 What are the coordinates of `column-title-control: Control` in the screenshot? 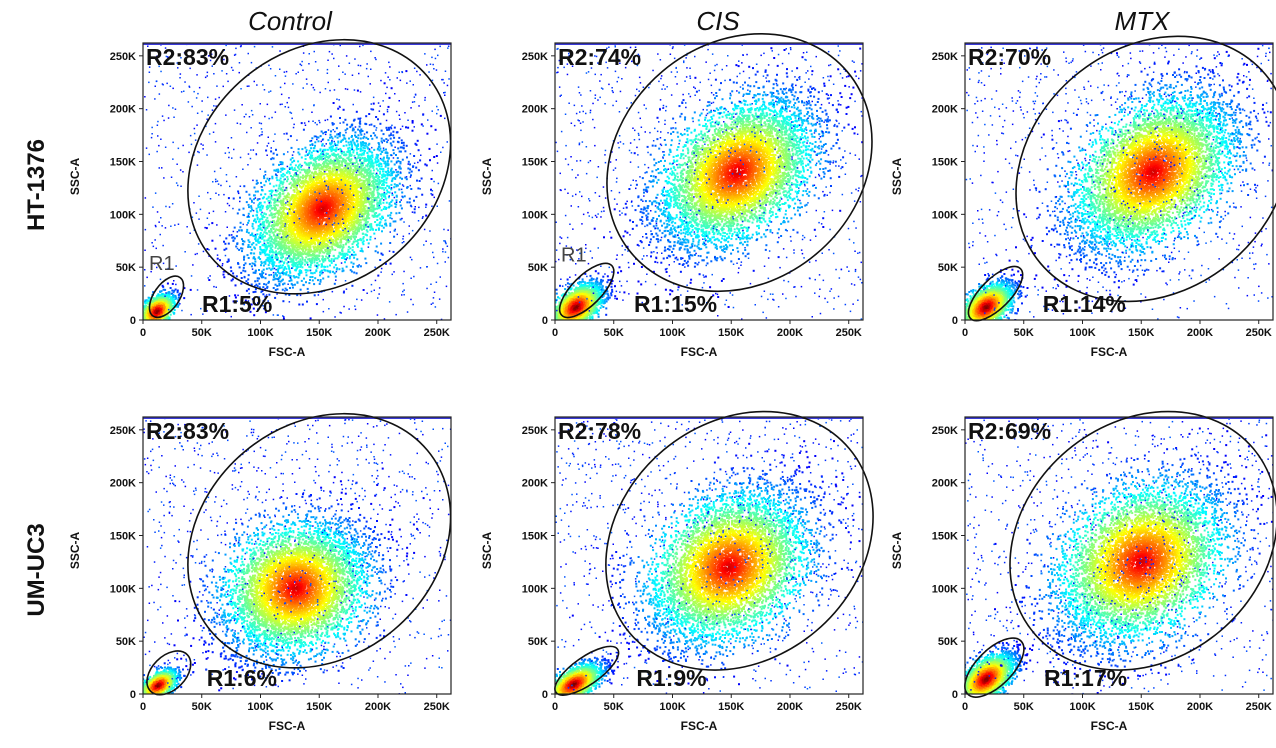 It's located at (290, 21).